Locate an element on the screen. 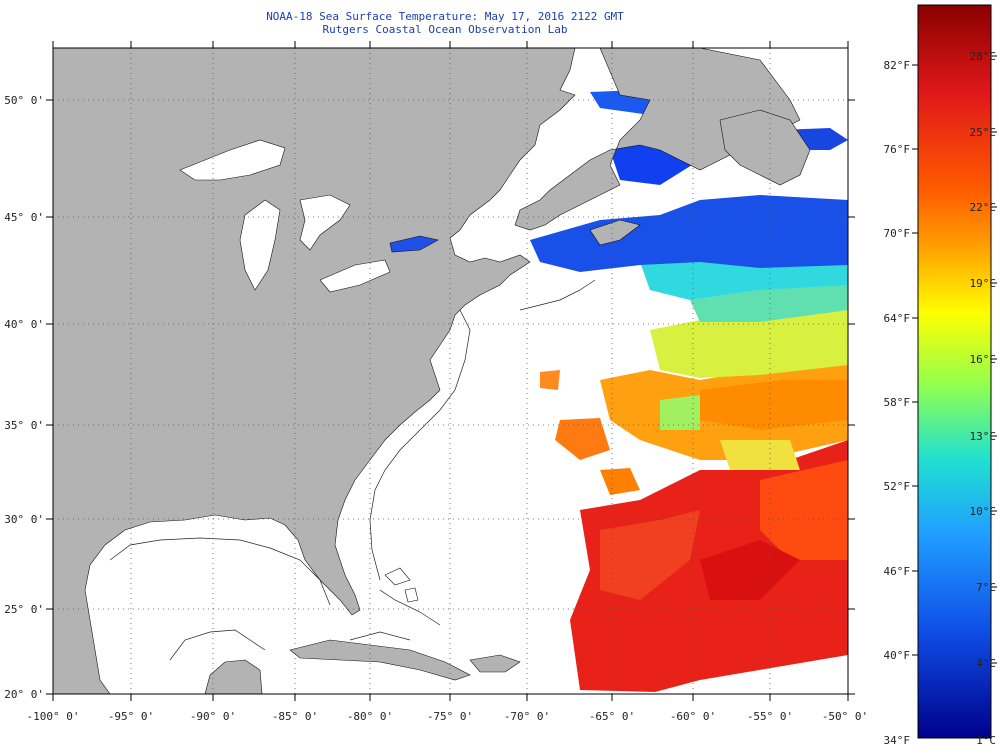  lat-label: 30° 0' is located at coordinates (24, 519).